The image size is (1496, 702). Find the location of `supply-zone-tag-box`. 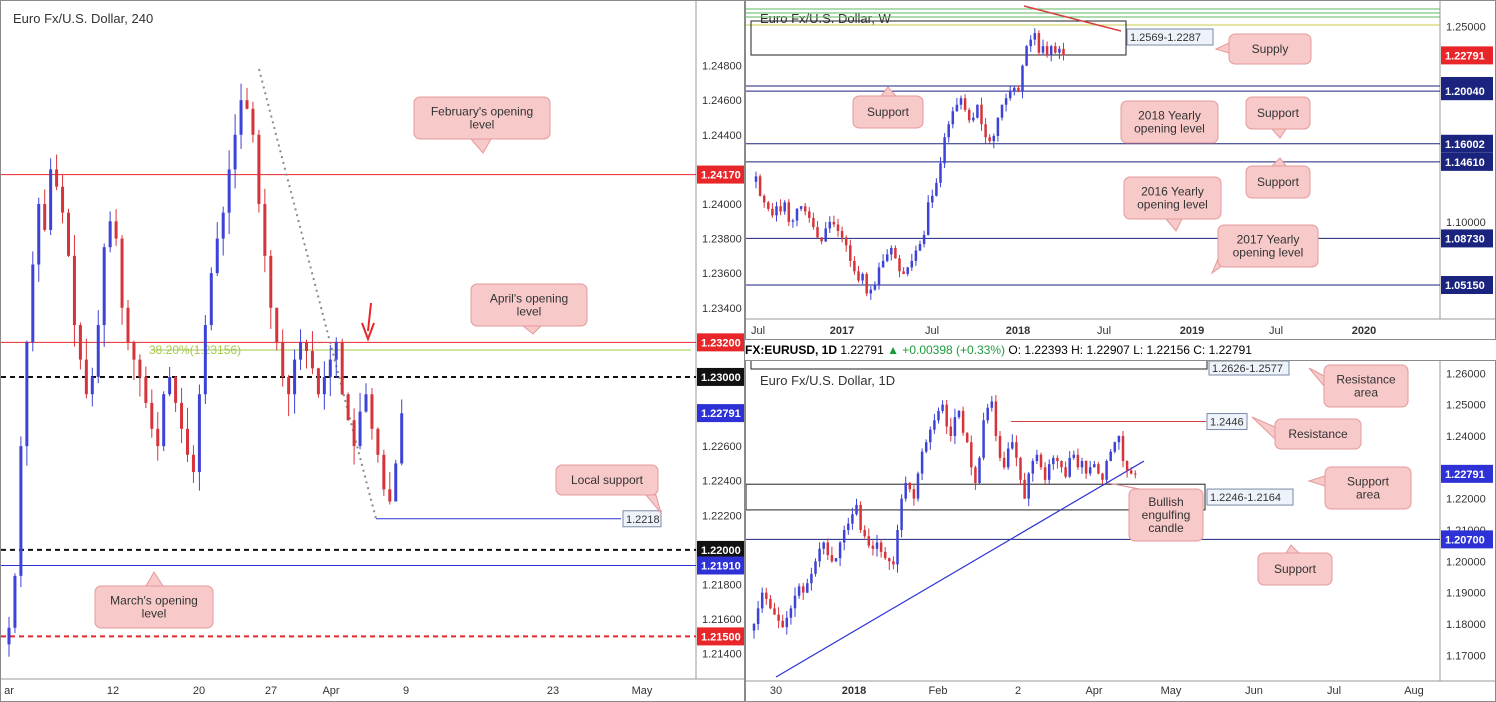

supply-zone-tag-box is located at coordinates (1170, 37).